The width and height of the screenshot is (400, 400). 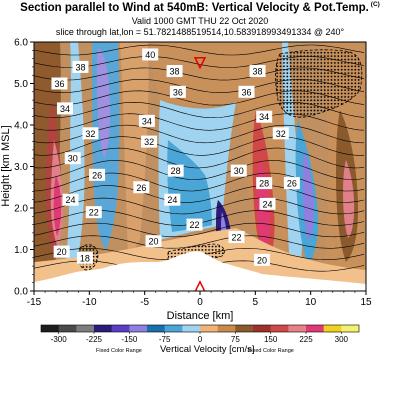 I want to click on marker-triangle-up, so click(x=200, y=285).